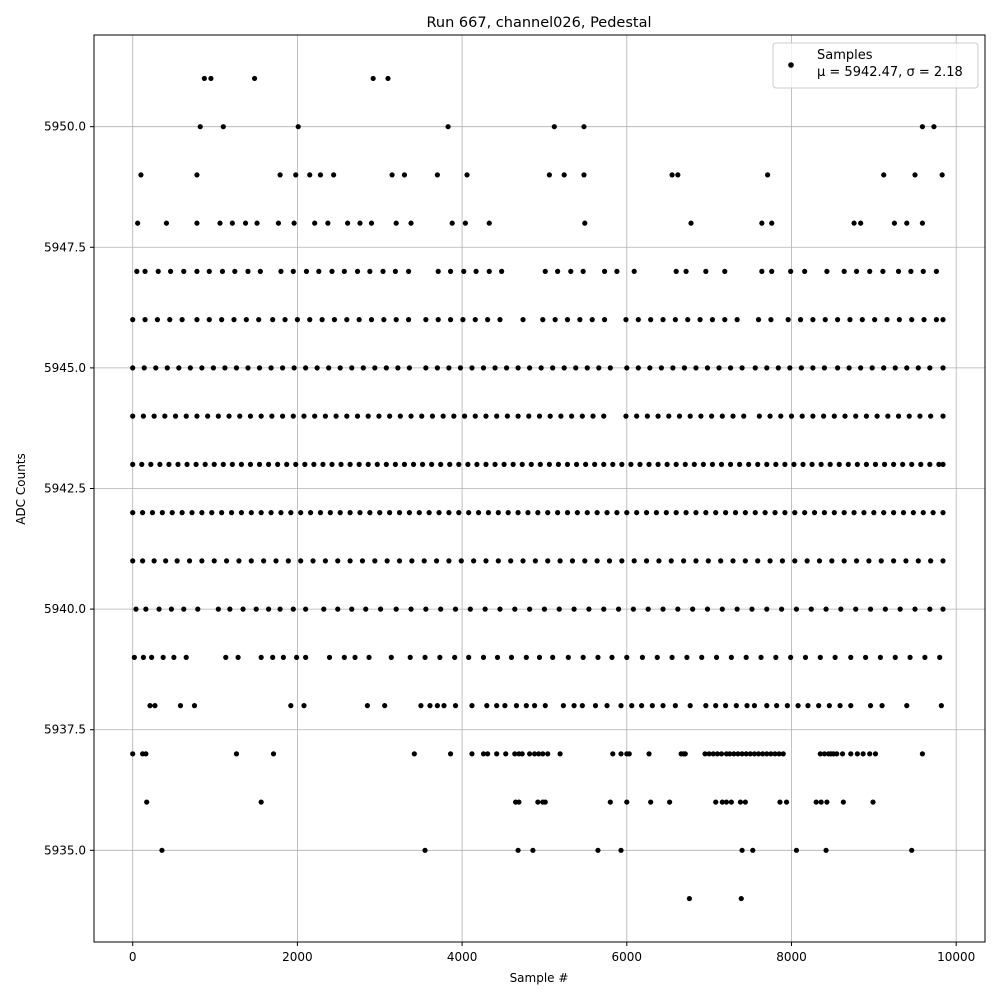 The image size is (1000, 1000). Describe the element at coordinates (627, 957) in the screenshot. I see `x-tick-label: 6000` at that location.